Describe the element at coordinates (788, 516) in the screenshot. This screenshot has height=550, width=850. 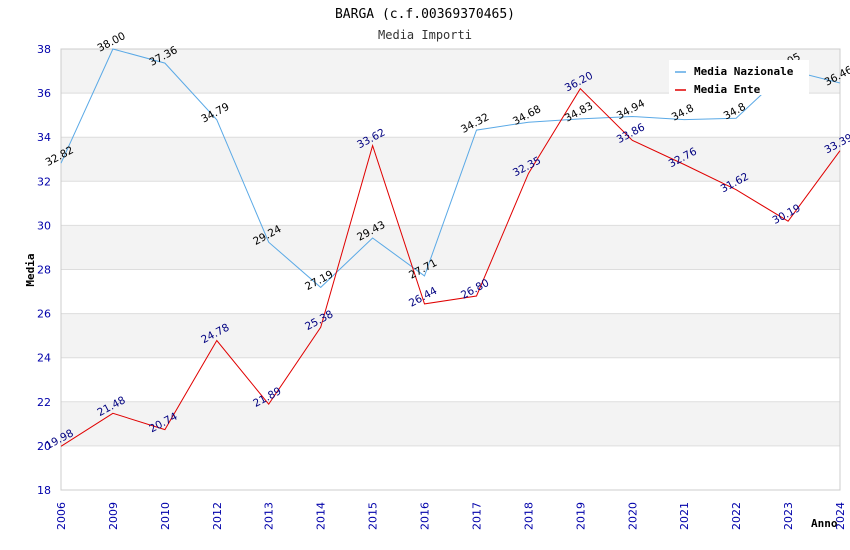
I see `x-tick-label: 2023` at that location.